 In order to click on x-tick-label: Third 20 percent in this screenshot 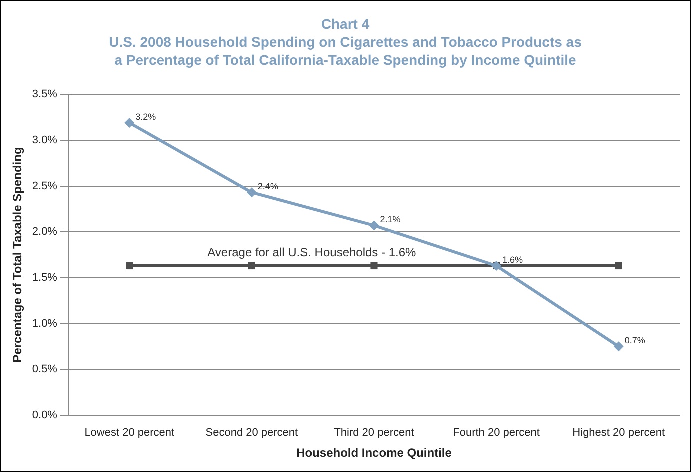, I will do `click(374, 433)`.